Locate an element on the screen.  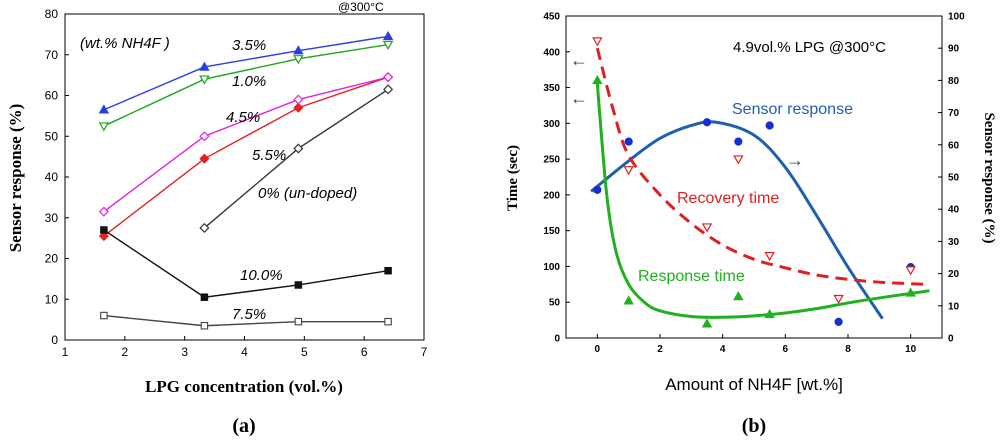
series-label-undoped: 0% (un-doped) is located at coordinates (307, 193).